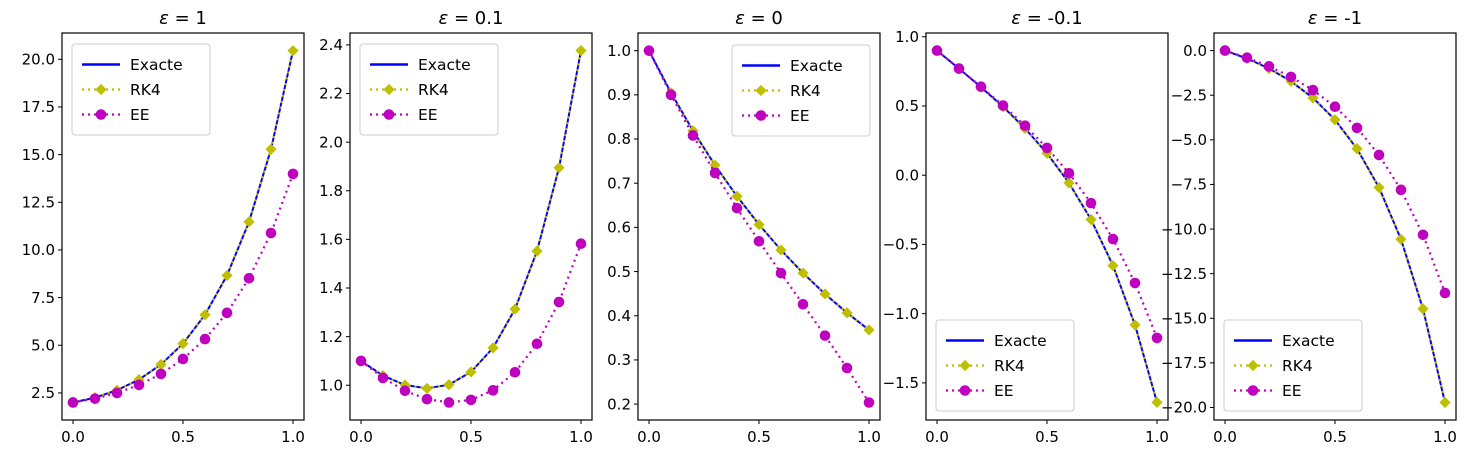 This screenshot has height=460, width=1472. I want to click on y-tick-label: −15.0, so click(1184, 318).